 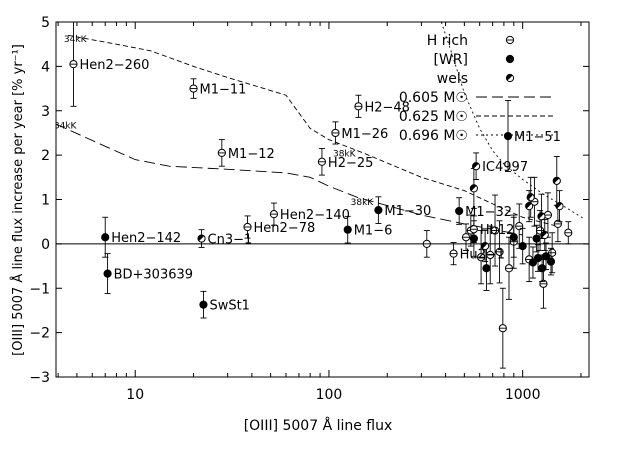 I want to click on point-label: M1−26, so click(x=364, y=134).